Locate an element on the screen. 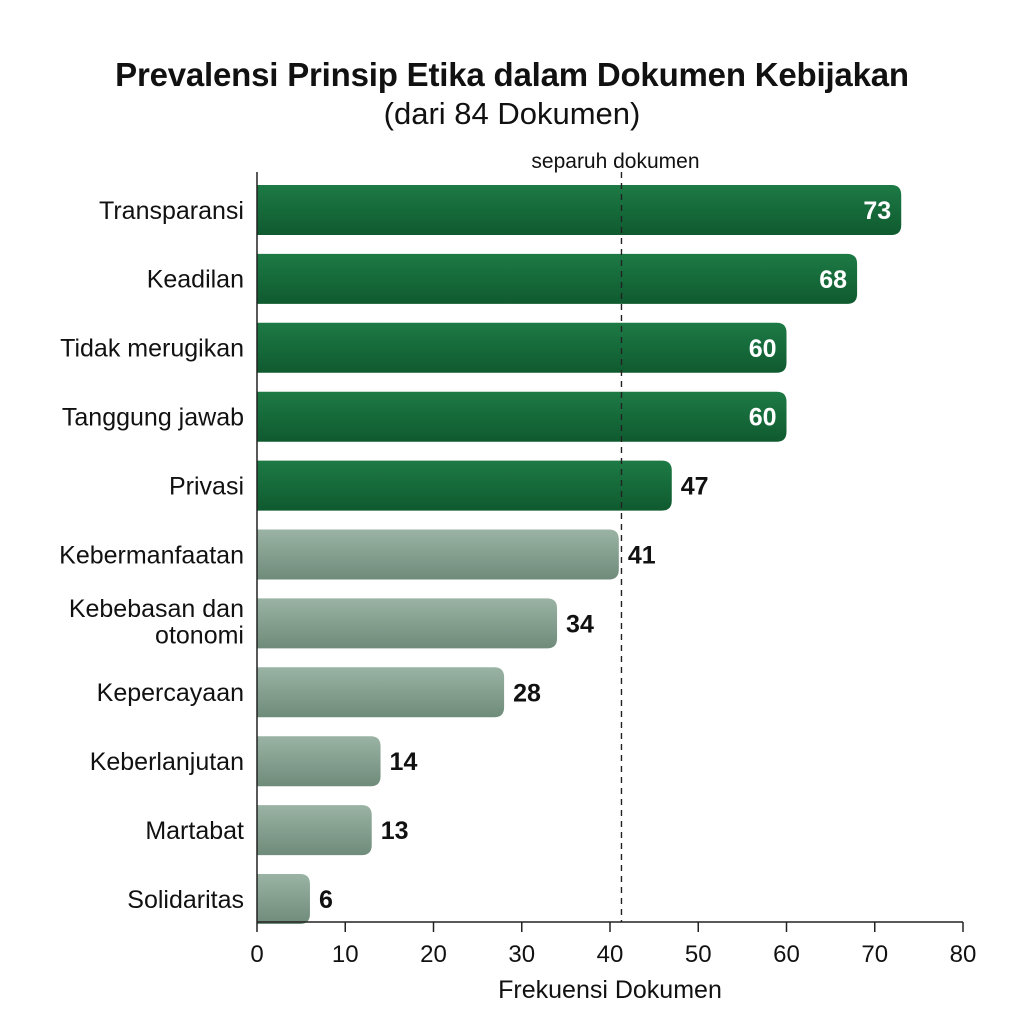 The width and height of the screenshot is (1024, 1024). value-label: 41 is located at coordinates (642, 556).